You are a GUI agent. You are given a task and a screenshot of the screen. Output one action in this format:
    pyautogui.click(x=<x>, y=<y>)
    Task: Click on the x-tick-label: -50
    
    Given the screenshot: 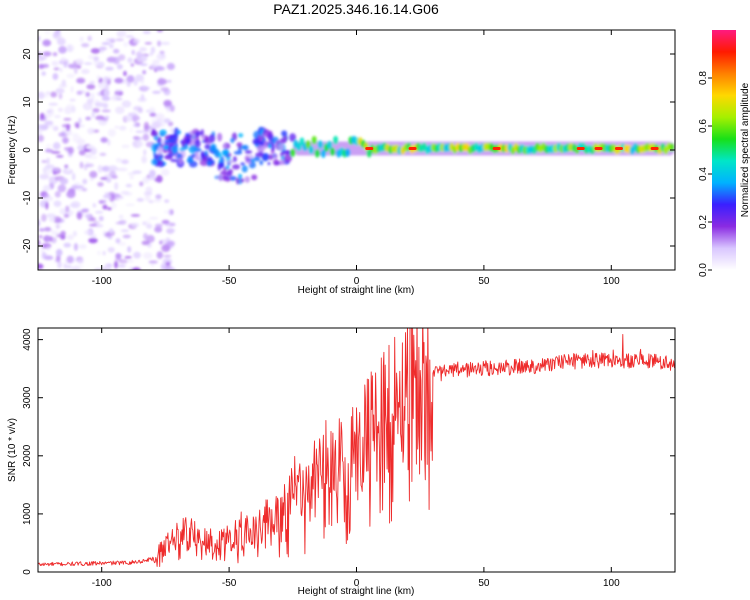 What is the action you would take?
    pyautogui.click(x=229, y=281)
    